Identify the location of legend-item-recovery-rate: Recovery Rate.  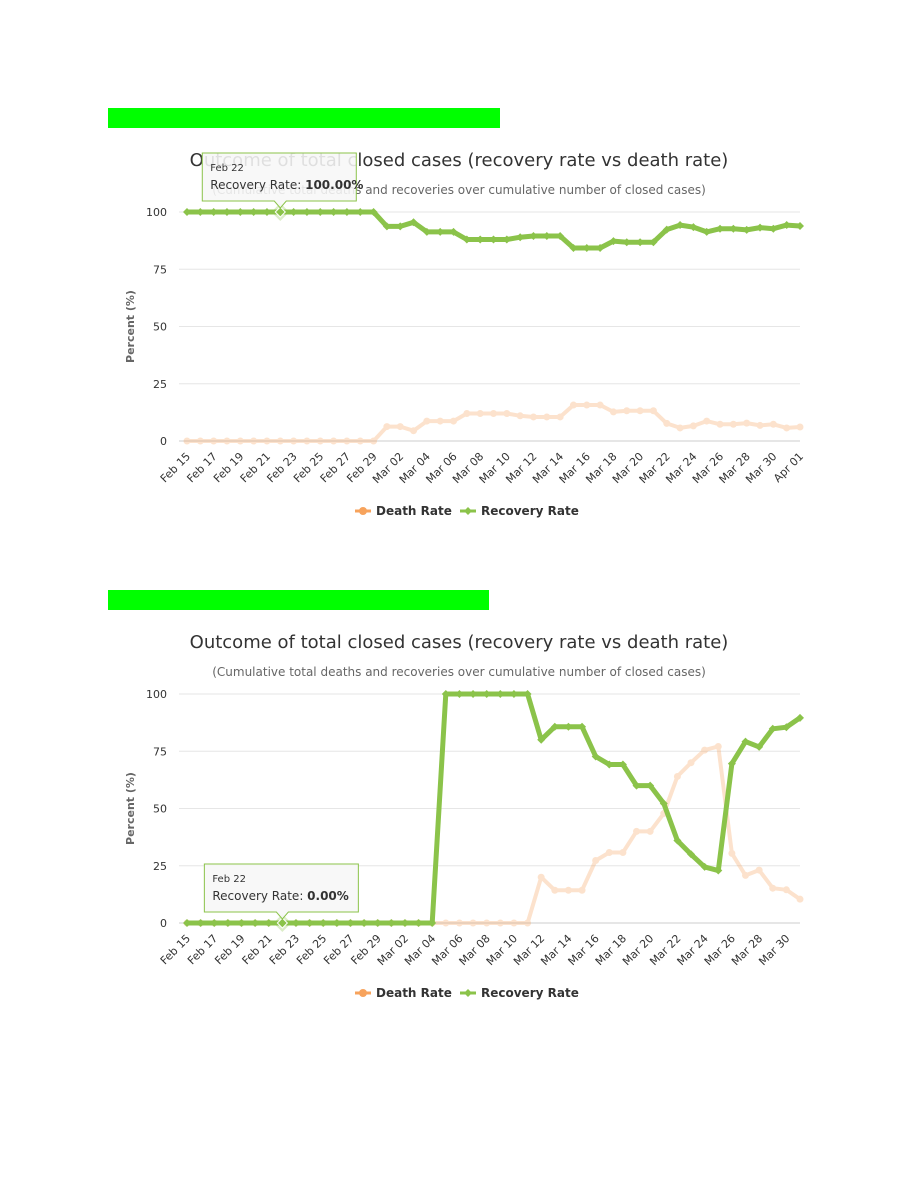
(519, 993).